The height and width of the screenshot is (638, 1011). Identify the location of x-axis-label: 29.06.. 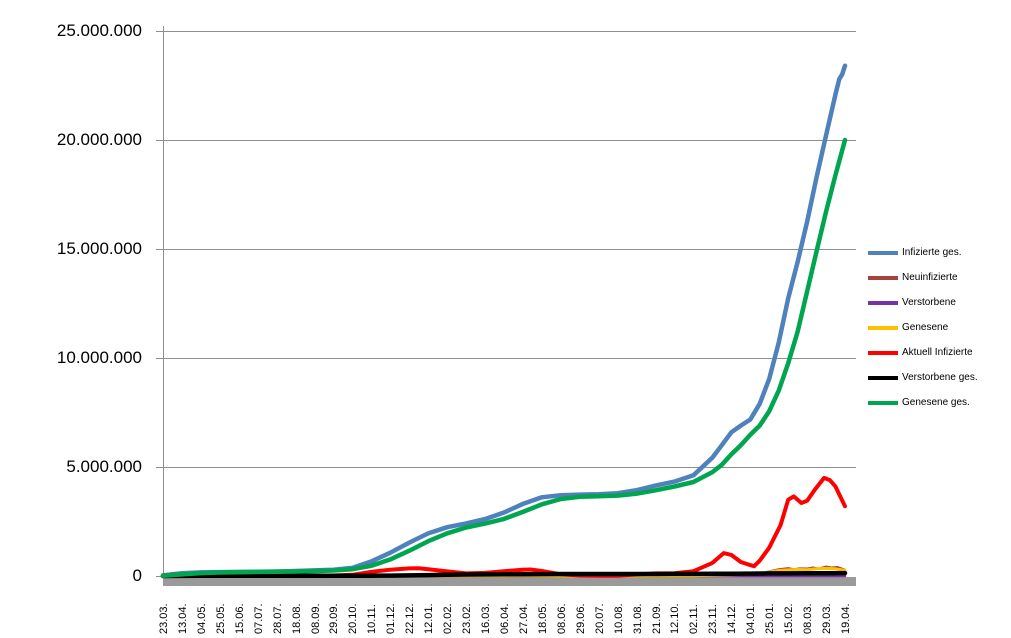
(580, 618).